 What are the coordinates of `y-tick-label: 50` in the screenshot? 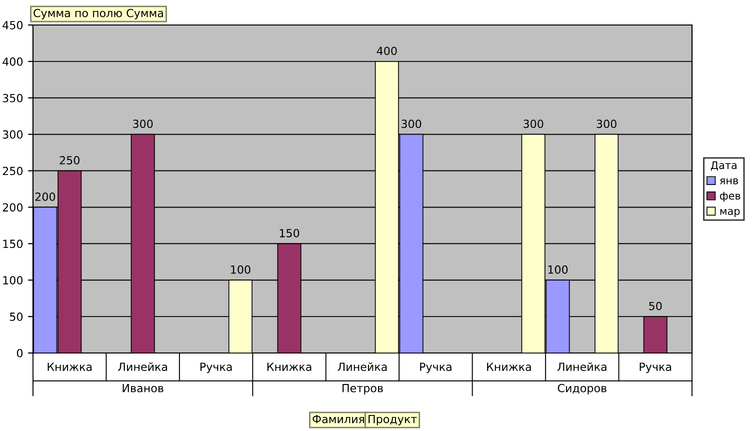 It's located at (16, 316).